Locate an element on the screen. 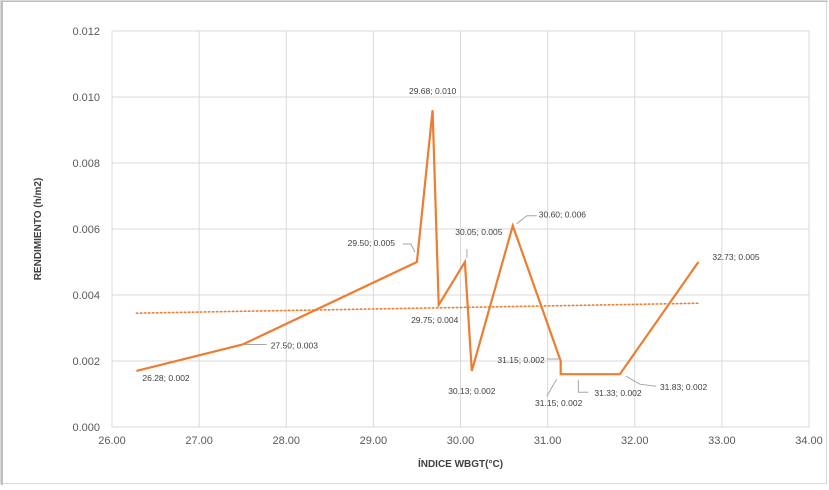  data-label: 30.60; 0.006 is located at coordinates (563, 215).